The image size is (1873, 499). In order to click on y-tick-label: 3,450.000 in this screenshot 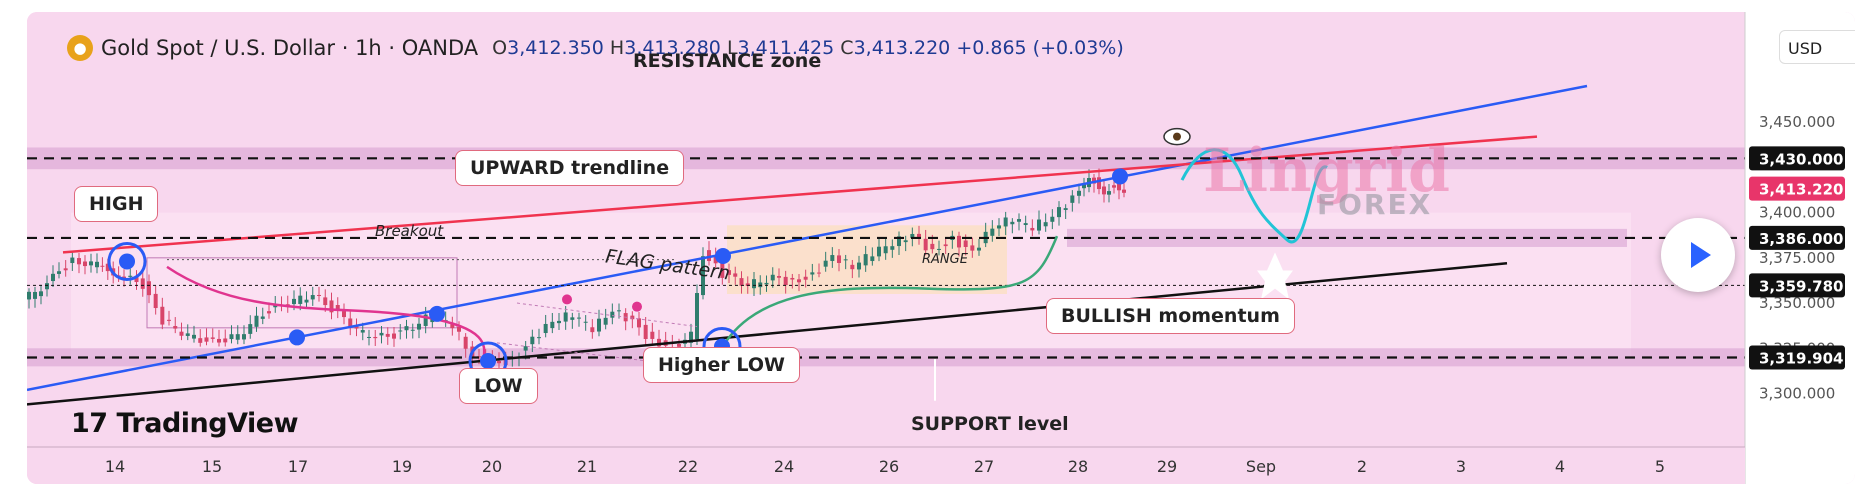, I will do `click(1797, 122)`.